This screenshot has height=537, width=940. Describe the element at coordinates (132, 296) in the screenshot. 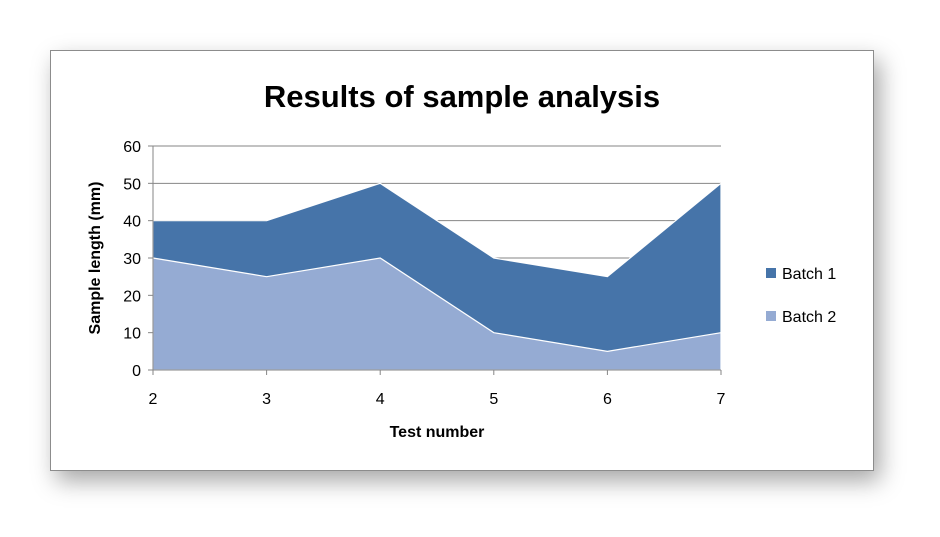

I see `y-tick-label: 20` at that location.